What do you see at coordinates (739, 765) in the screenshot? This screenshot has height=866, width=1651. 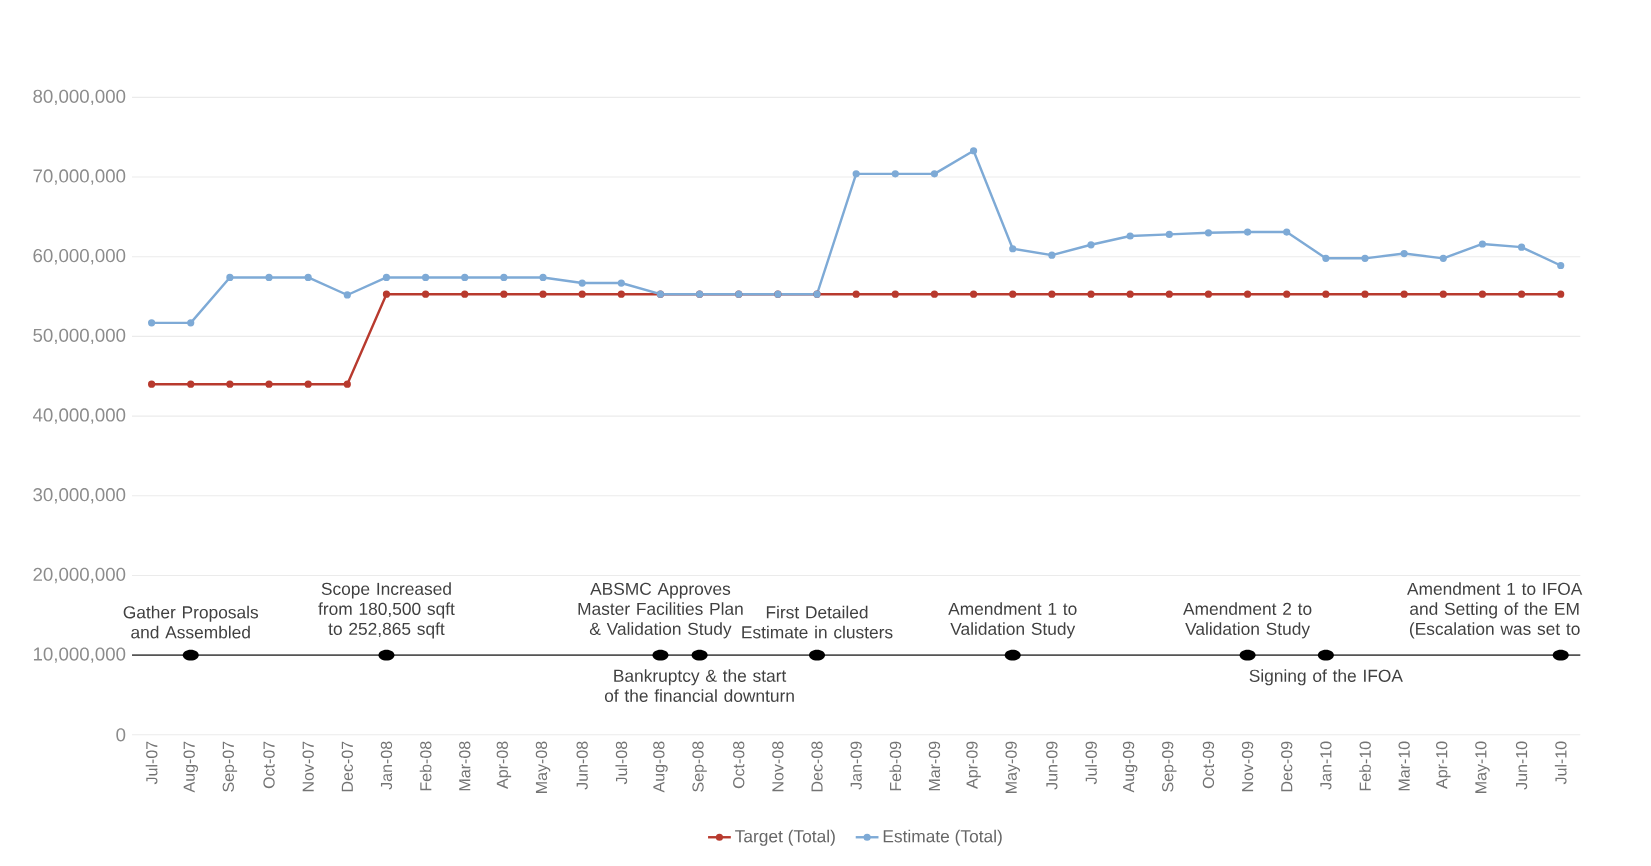 I see `x-tick-label: Oct-08` at bounding box center [739, 765].